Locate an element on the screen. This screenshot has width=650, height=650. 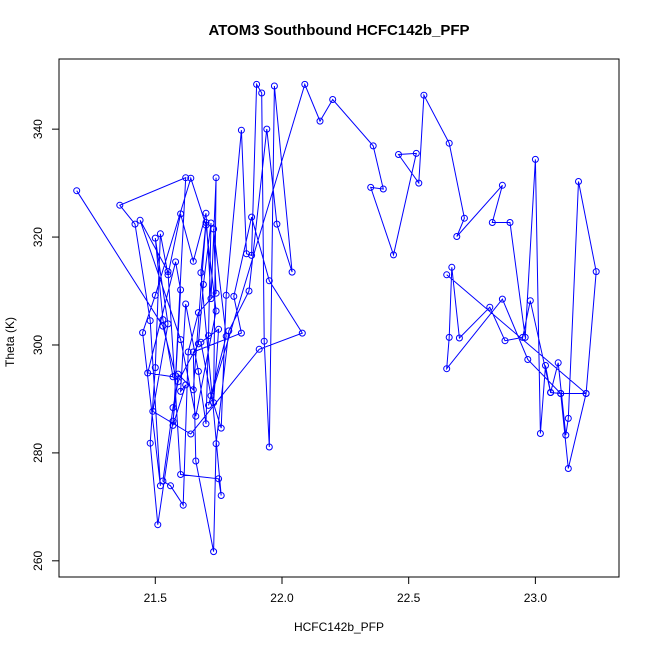
x-axis-label: HCFC142b_PFP is located at coordinates (339, 627).